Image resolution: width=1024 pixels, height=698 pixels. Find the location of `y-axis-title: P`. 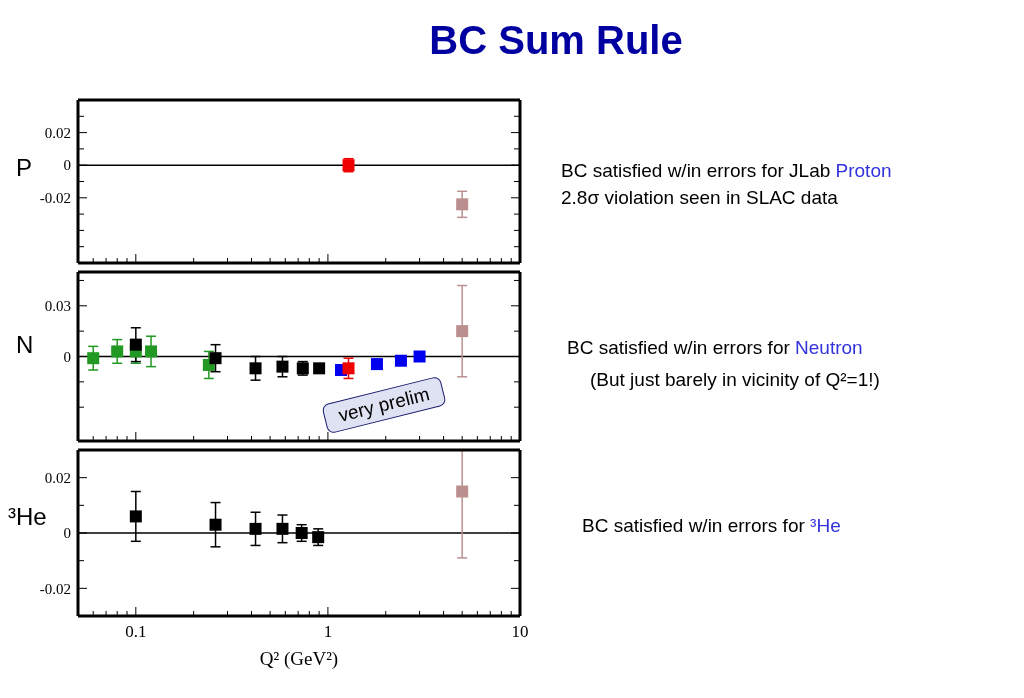

y-axis-title: P is located at coordinates (24, 168).